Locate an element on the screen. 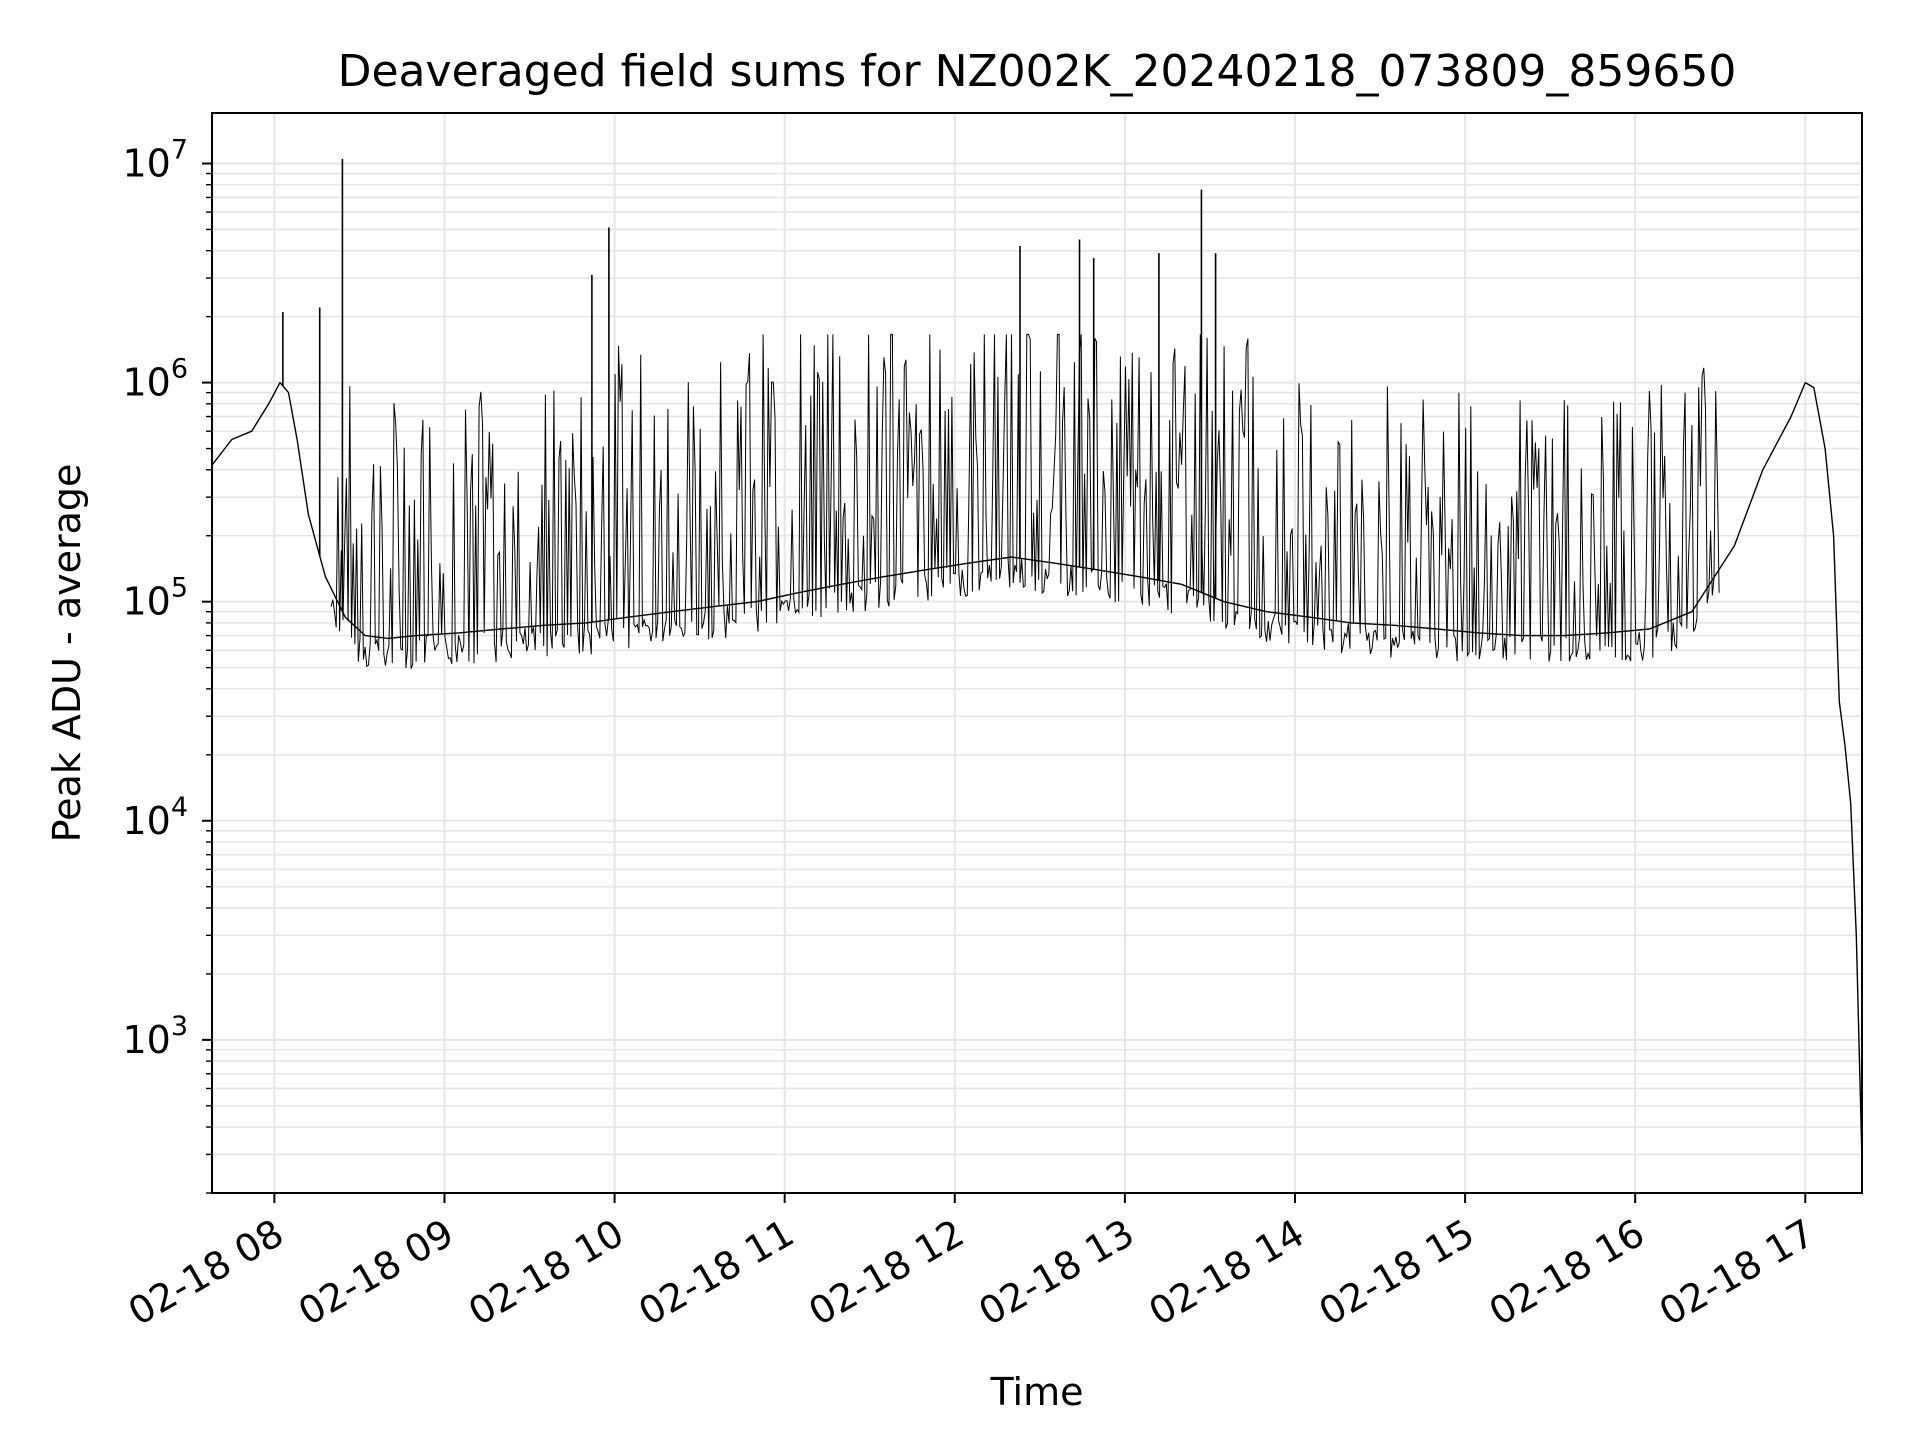 The image size is (1920, 1440). y-tick-label: 10⁶ is located at coordinates (155, 379).